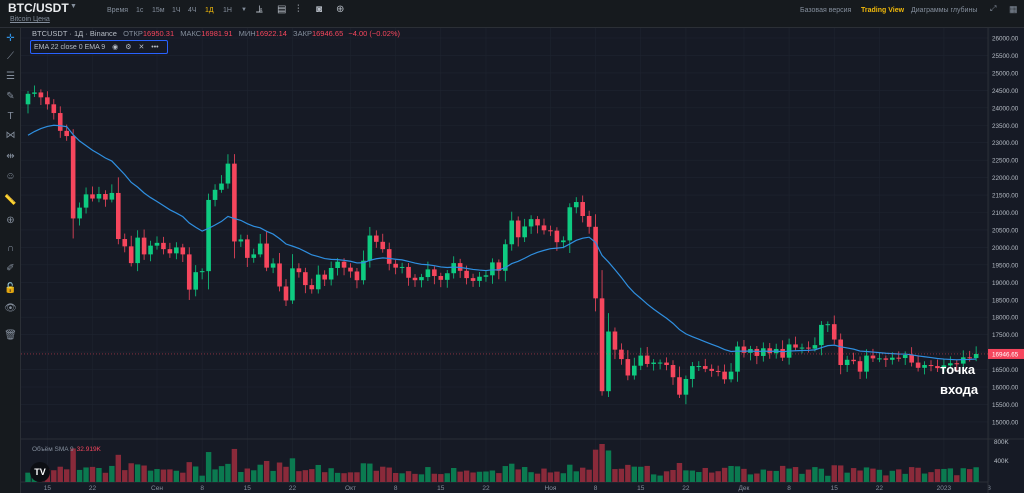 Image resolution: width=1024 pixels, height=493 pixels. What do you see at coordinates (115, 47) in the screenshot?
I see `eye-icon: ◉` at bounding box center [115, 47].